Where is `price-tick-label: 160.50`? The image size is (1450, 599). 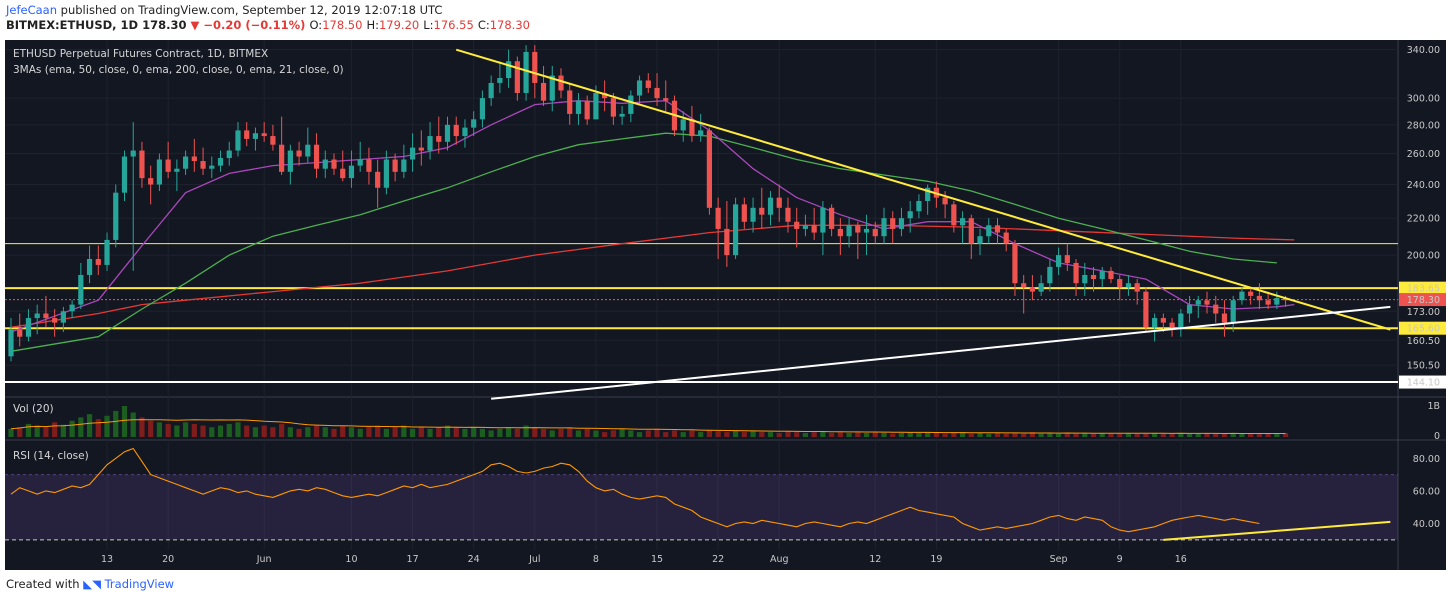
price-tick-label: 160.50 is located at coordinates (1423, 341).